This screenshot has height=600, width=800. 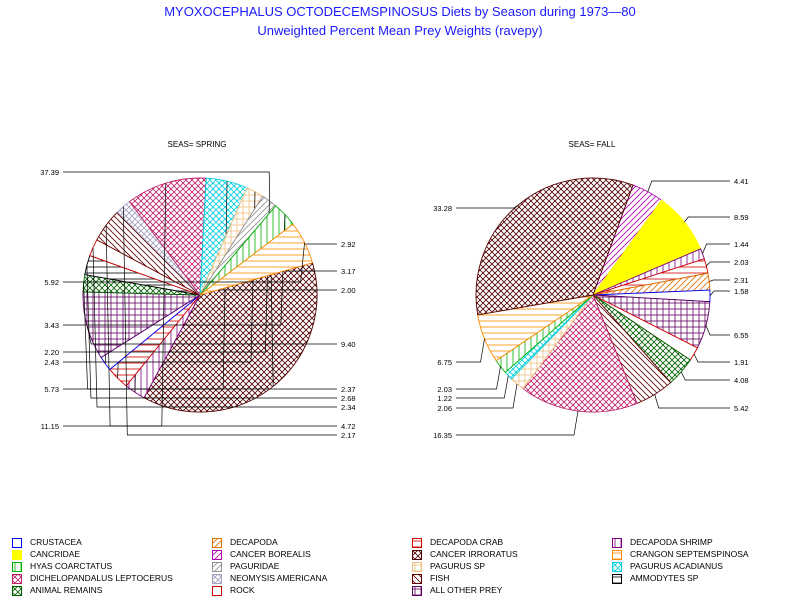 I want to click on legend-label: DICHELOPANDALUS LEPTOCERUS, so click(x=101, y=578).